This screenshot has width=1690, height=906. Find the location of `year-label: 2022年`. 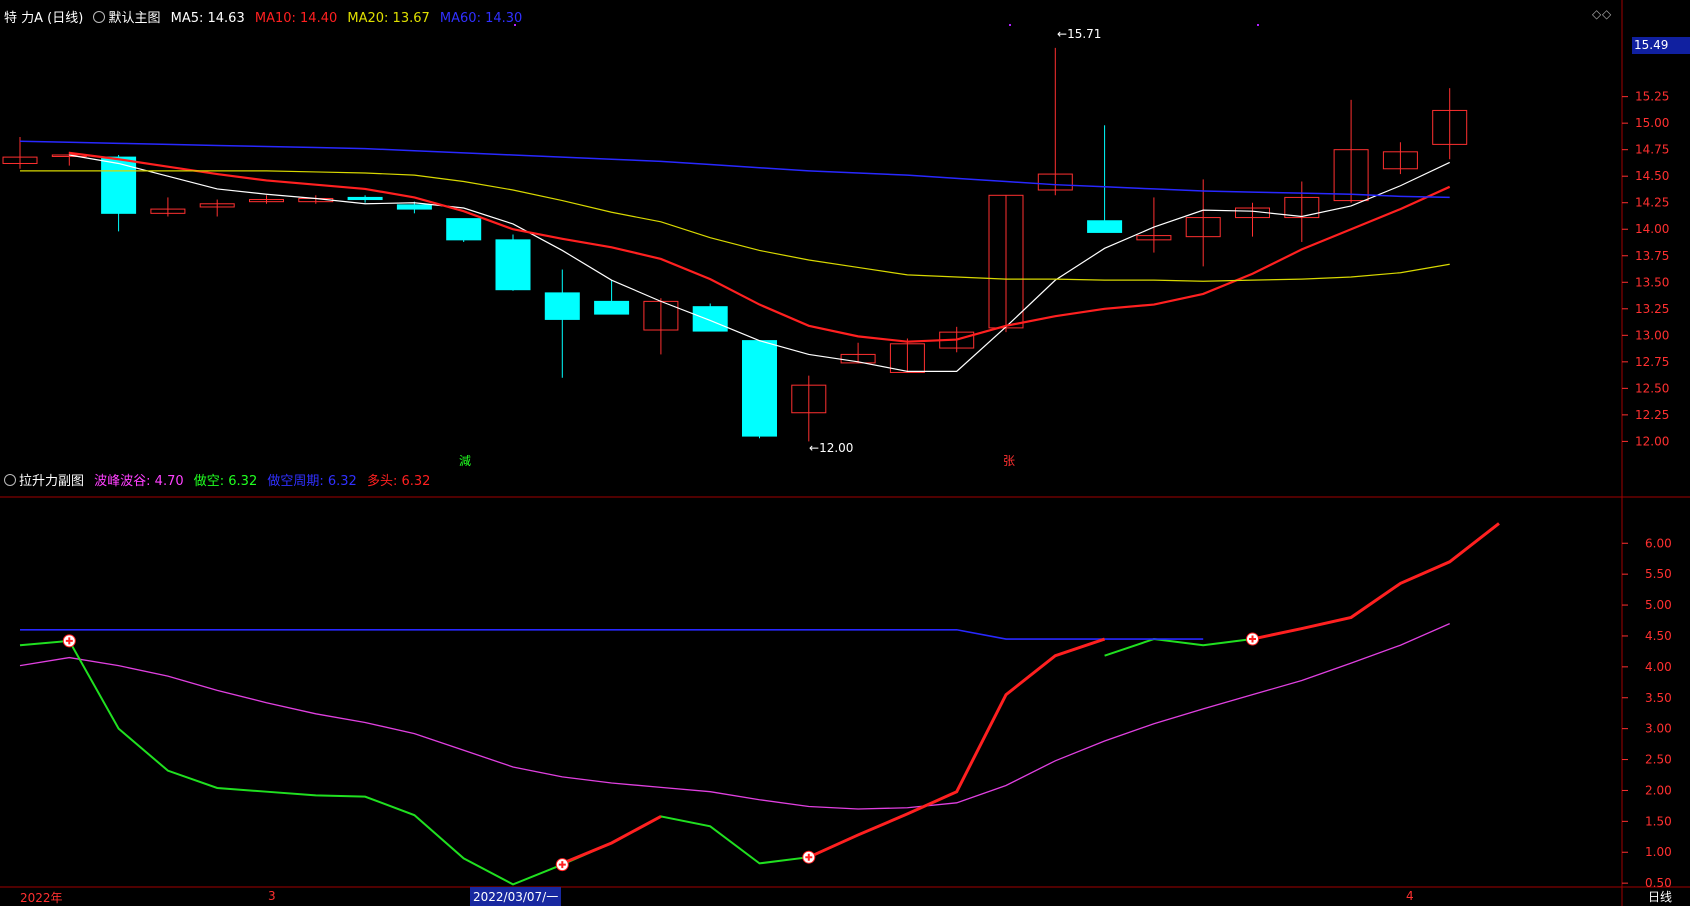

year-label: 2022年 is located at coordinates (41, 898).